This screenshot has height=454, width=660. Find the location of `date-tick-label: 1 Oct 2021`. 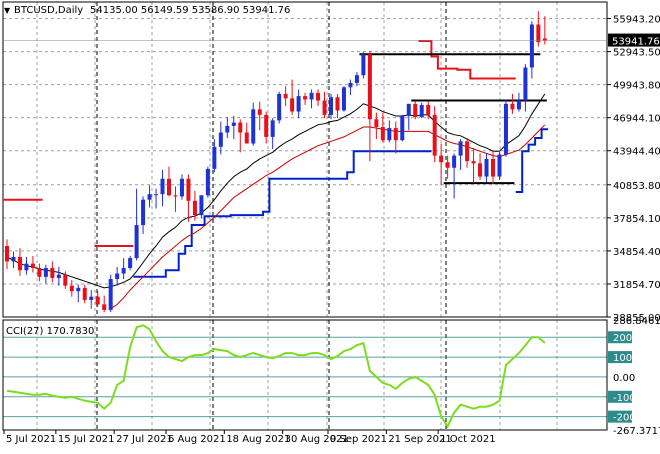

date-tick-label: 1 Oct 2021 is located at coordinates (467, 439).